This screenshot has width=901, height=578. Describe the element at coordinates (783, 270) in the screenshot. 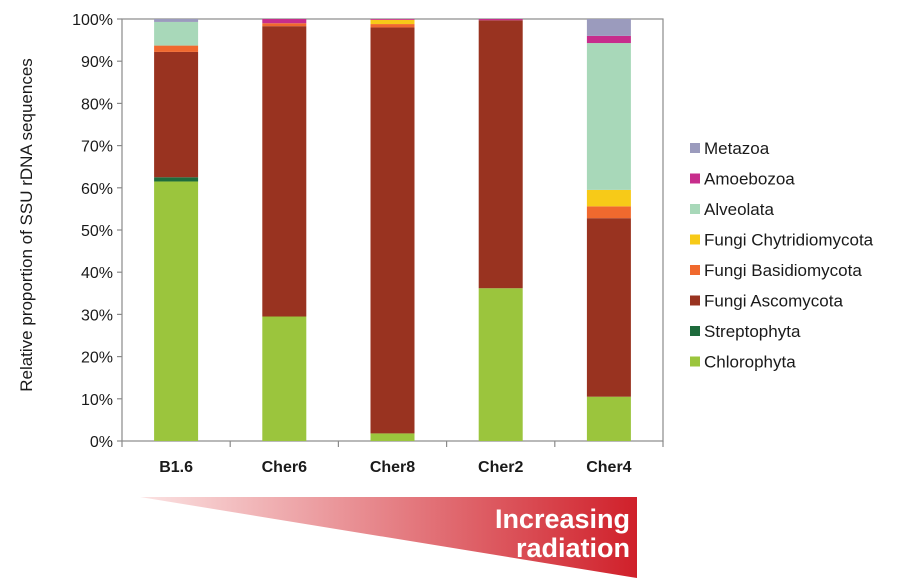

I see `legend-label: Fungi Basidiomycota` at that location.